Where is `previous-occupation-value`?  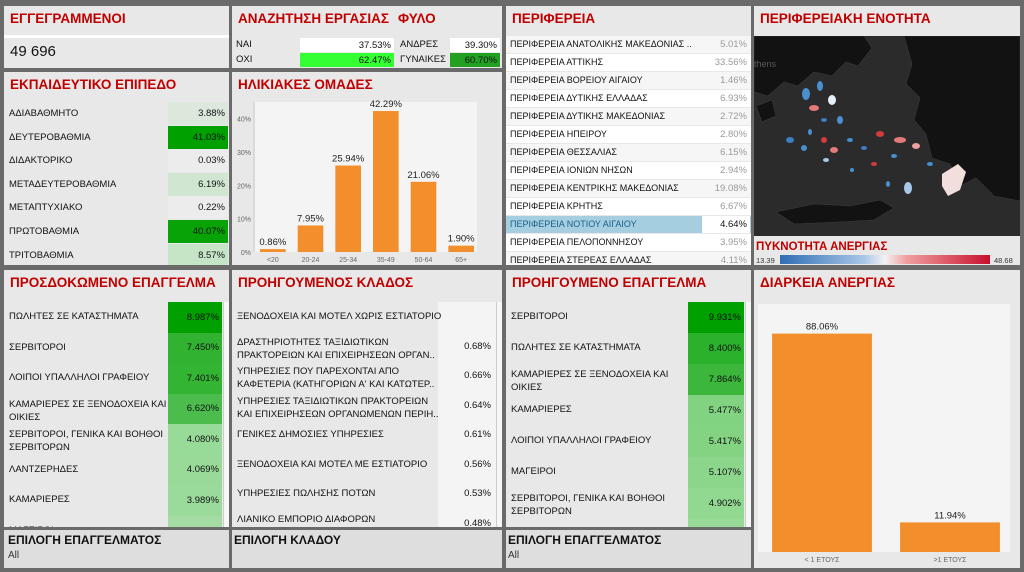
previous-occupation-value is located at coordinates (716, 523).